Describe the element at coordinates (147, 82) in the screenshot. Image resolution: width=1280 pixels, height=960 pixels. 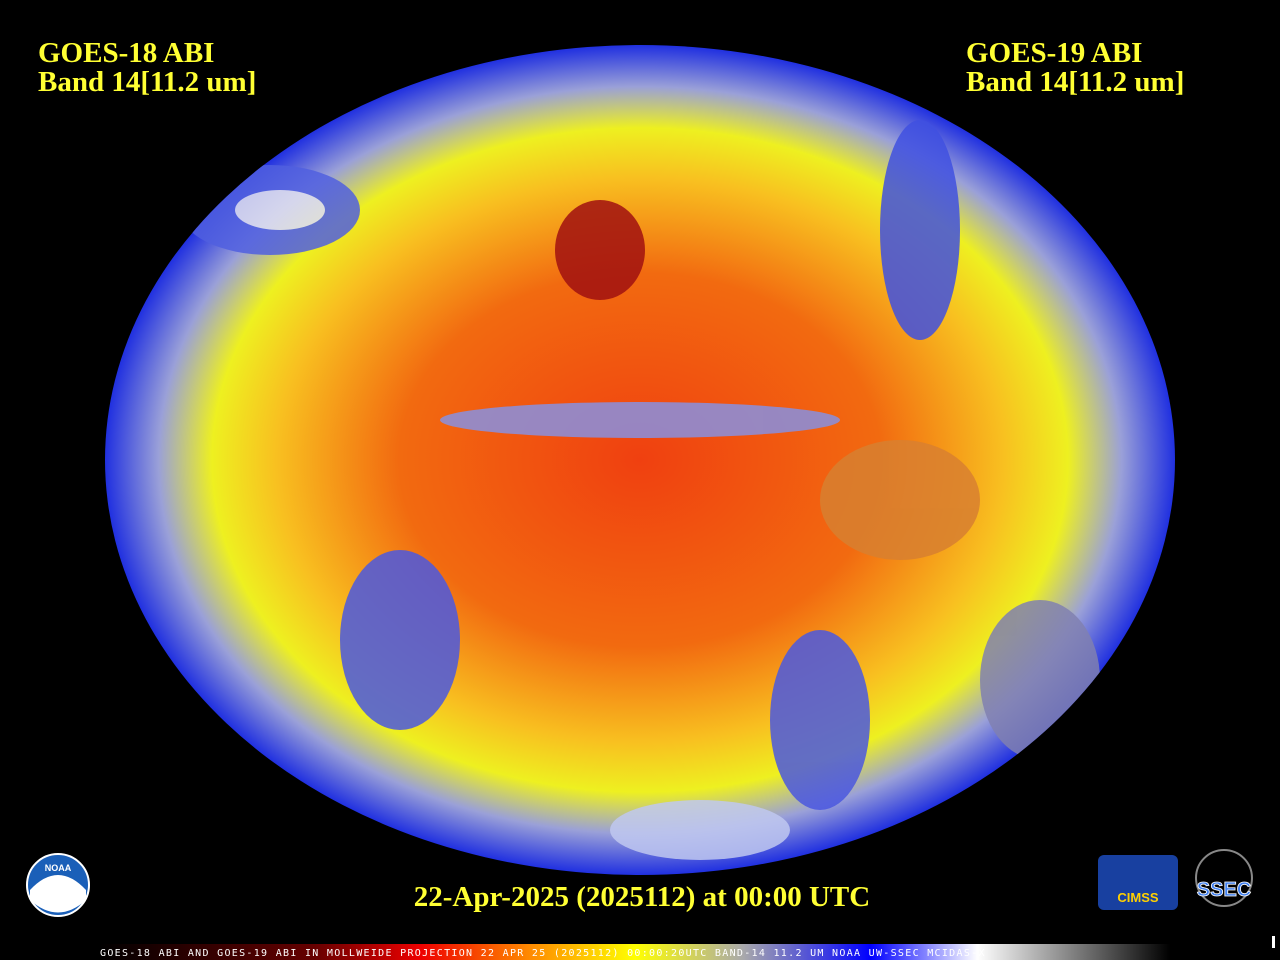
I see `left-band: Band 14[11.2 um]` at that location.